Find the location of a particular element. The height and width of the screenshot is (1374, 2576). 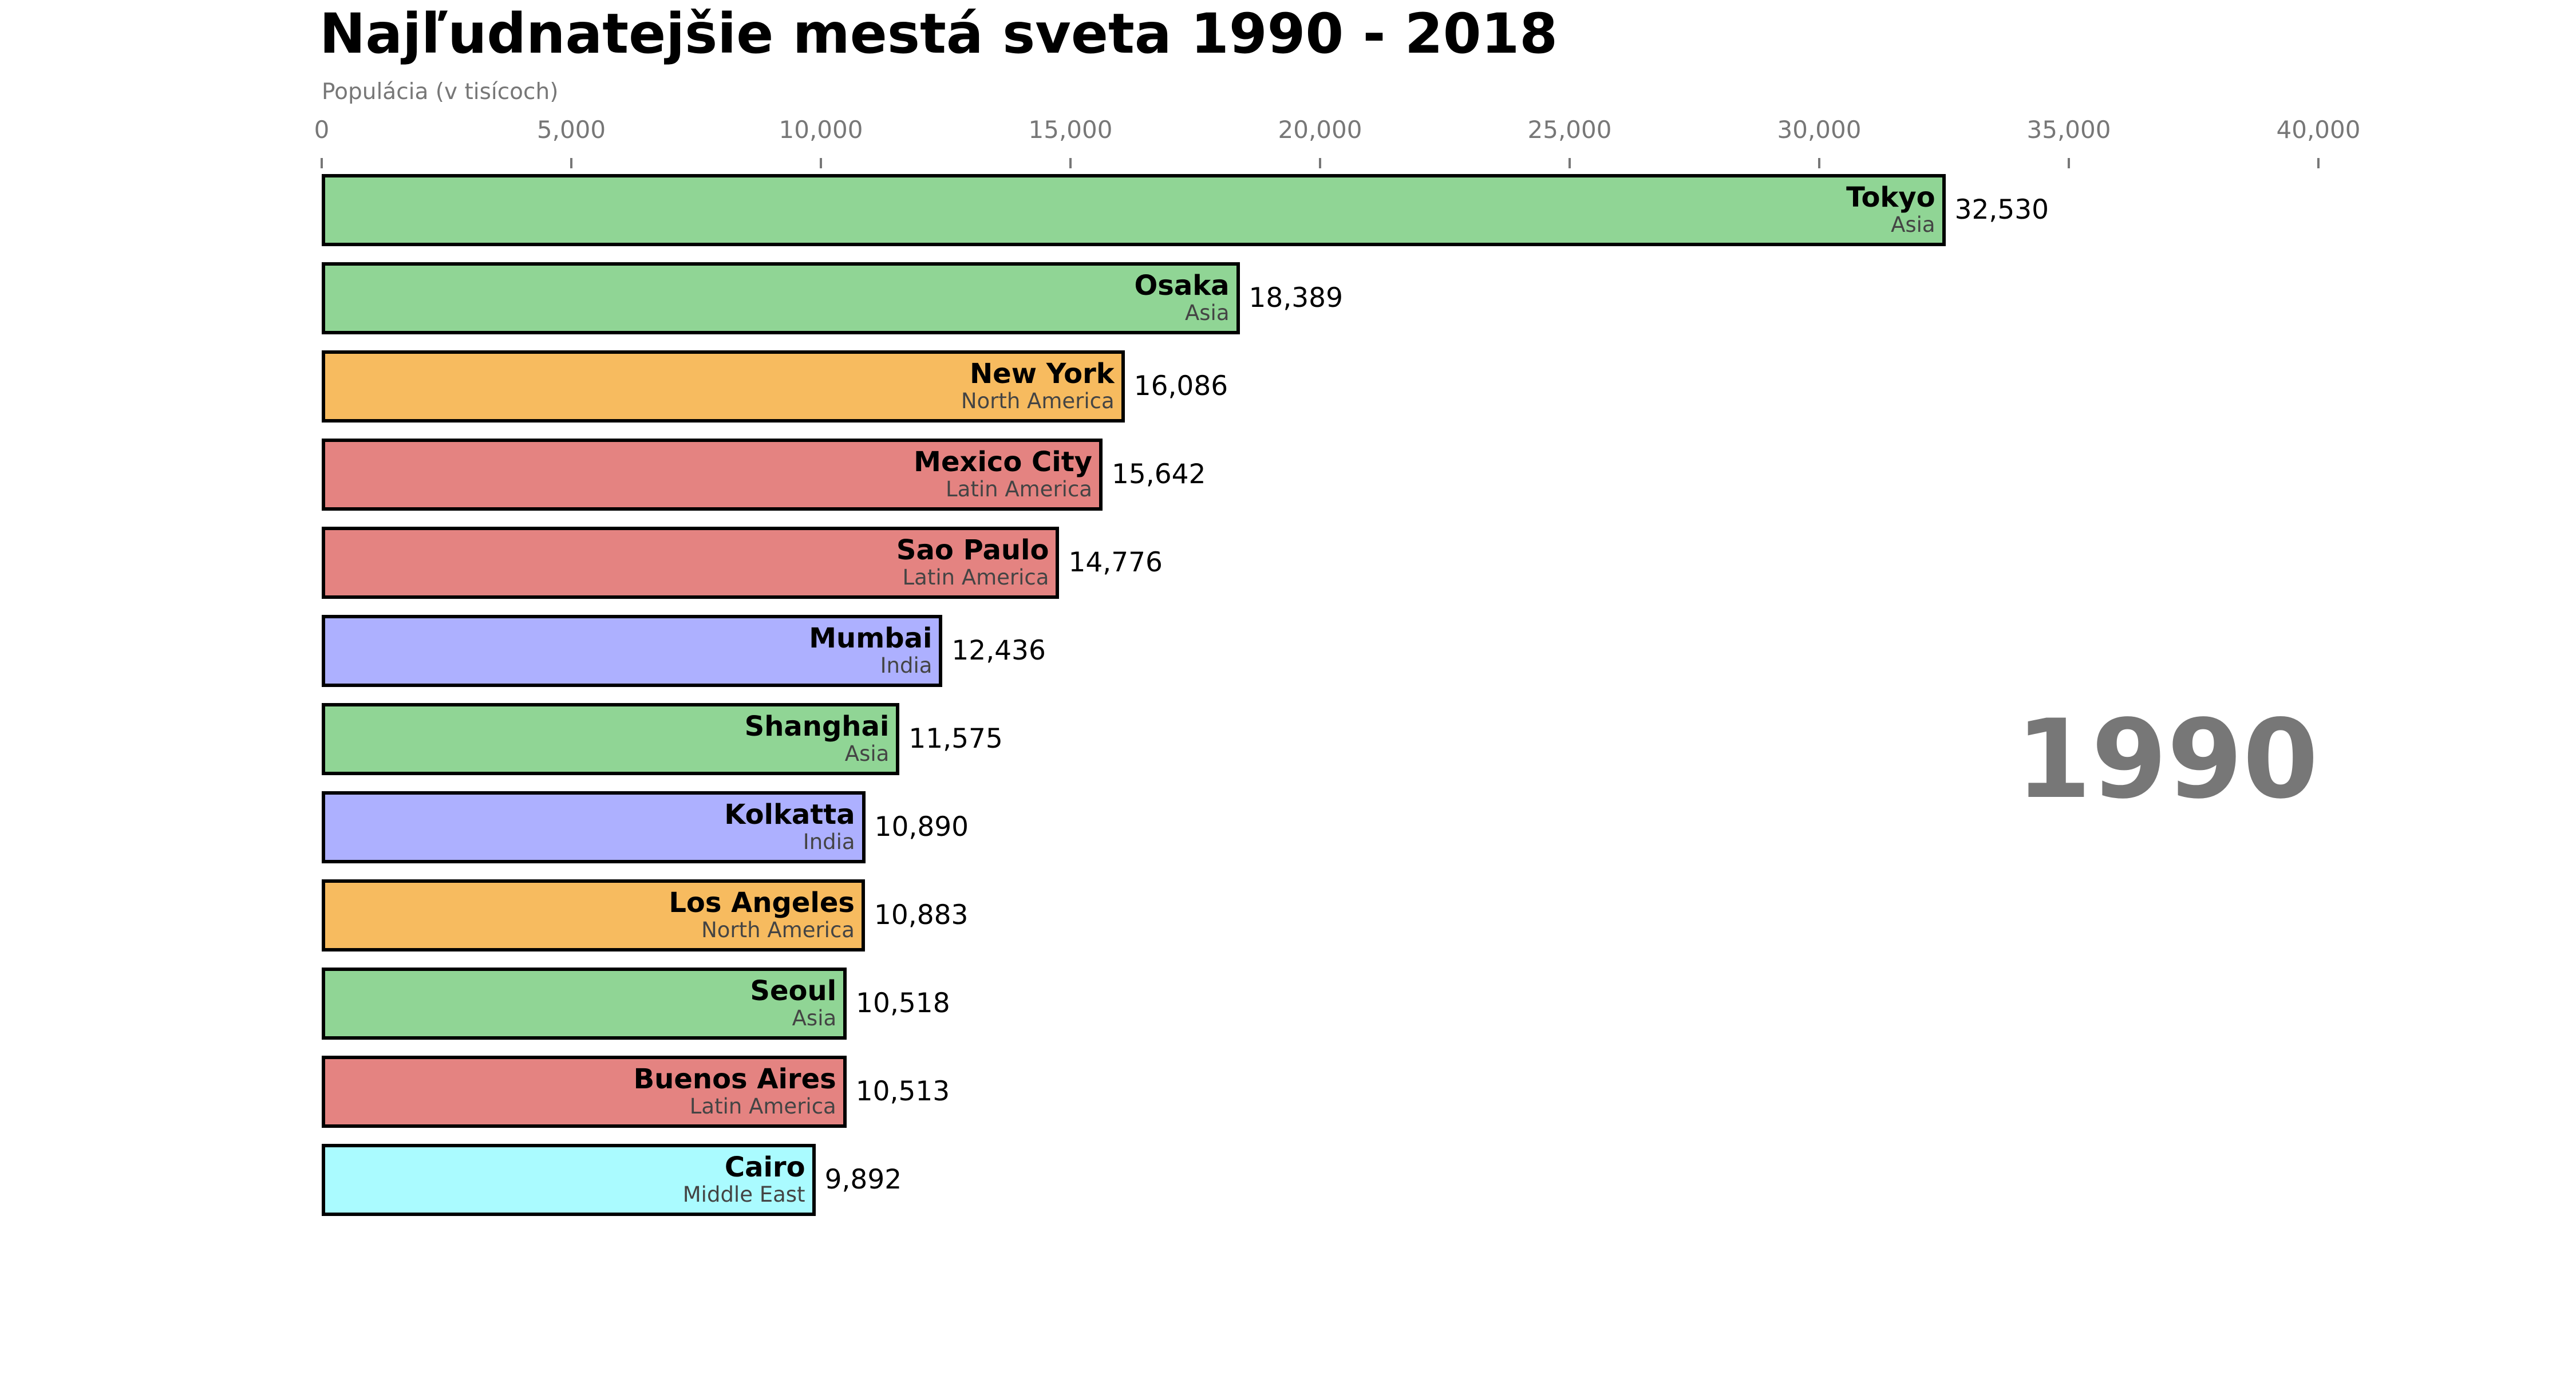

bar-city-label: Mumbai is located at coordinates (871, 638).